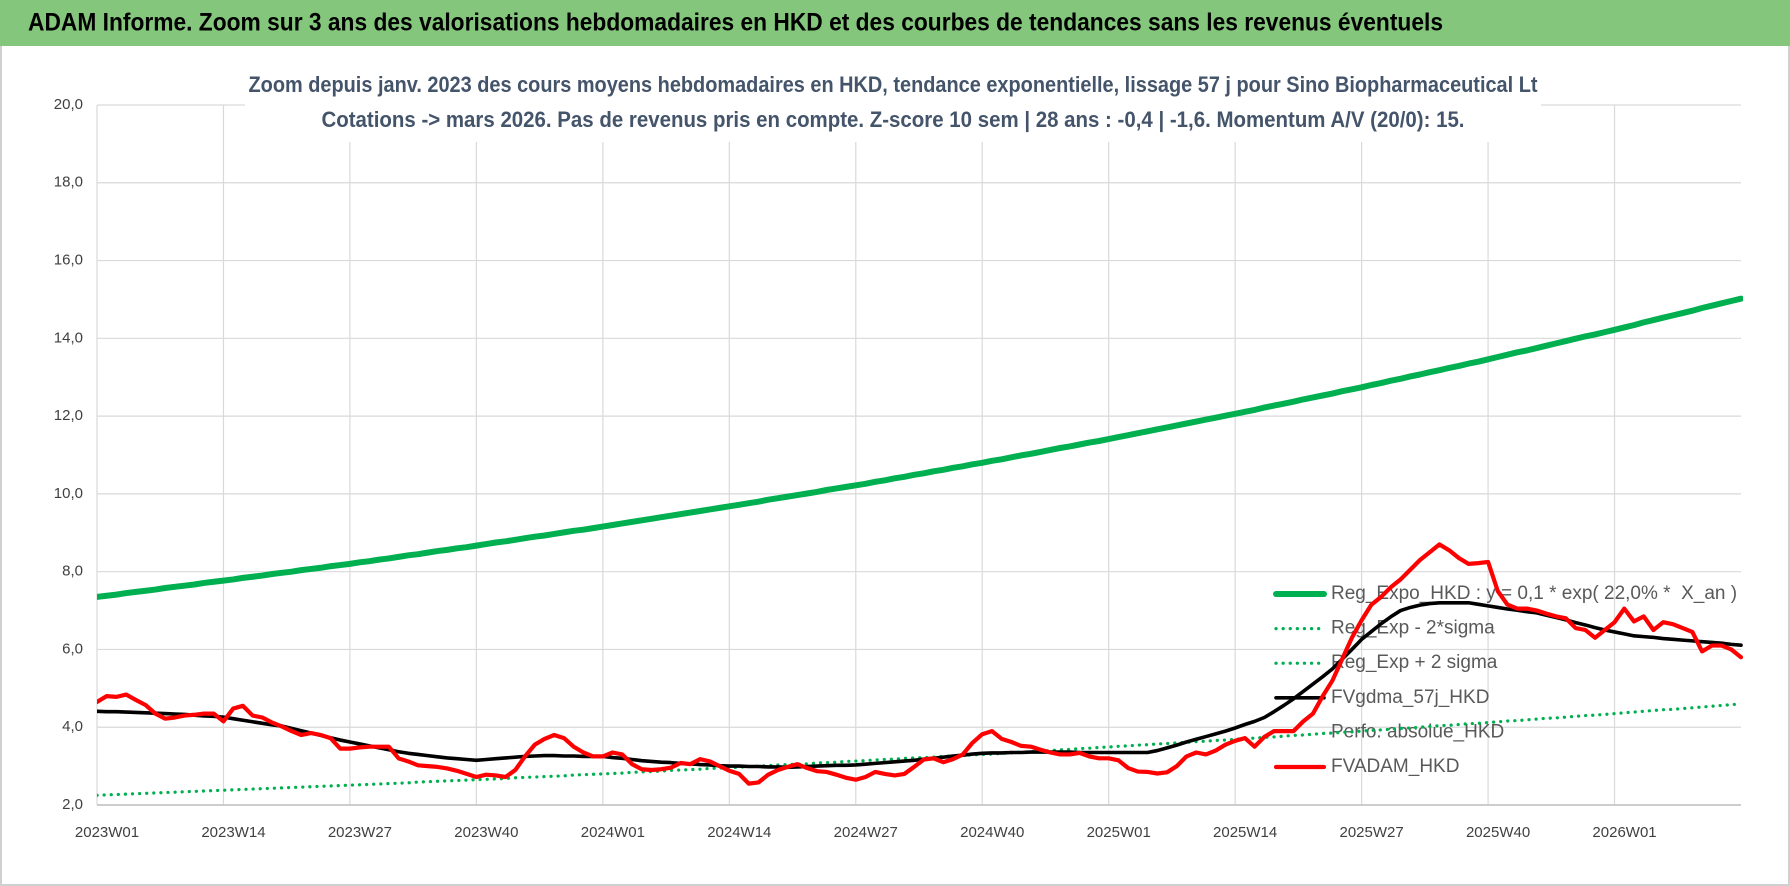  What do you see at coordinates (1414, 662) in the screenshot?
I see `legend-label: Reg_Exp + 2 sigma` at bounding box center [1414, 662].